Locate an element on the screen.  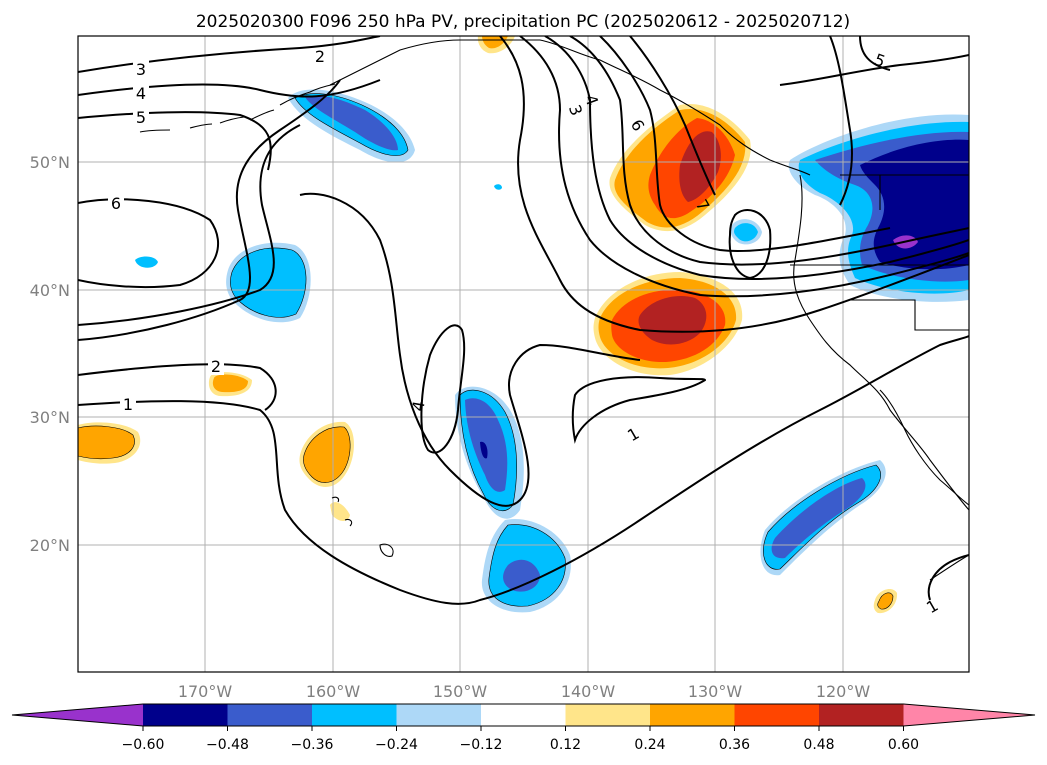
shade-159w-small is located at coordinates (340, 512).